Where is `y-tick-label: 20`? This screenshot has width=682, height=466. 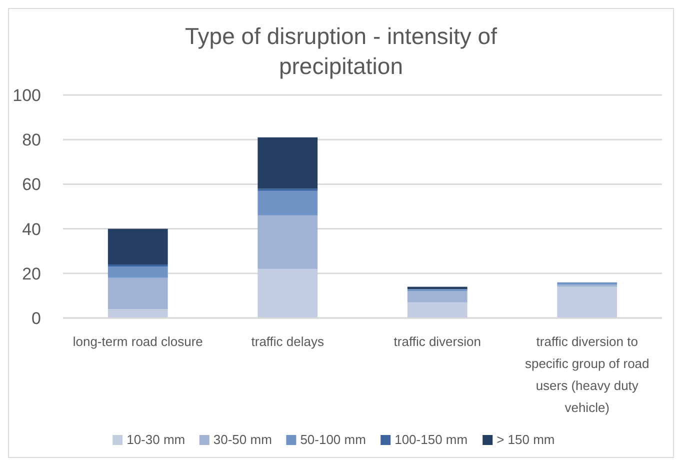 y-tick-label: 20 is located at coordinates (31, 274).